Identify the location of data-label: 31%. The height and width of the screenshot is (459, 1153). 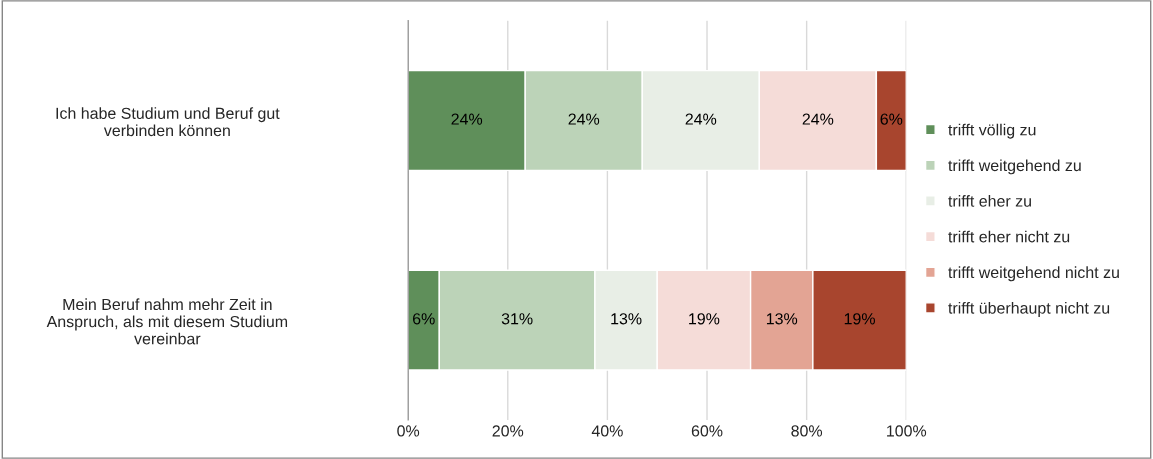
(517, 319).